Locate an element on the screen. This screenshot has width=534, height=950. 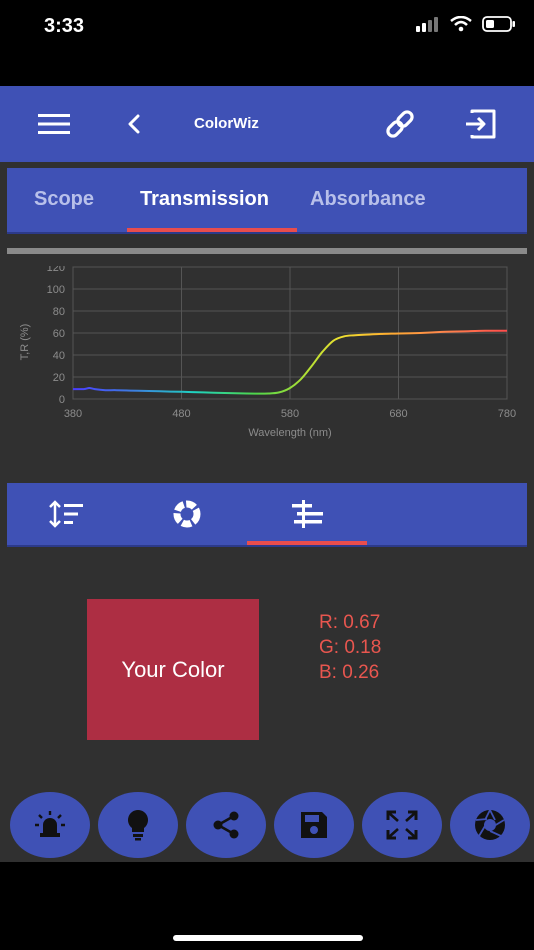
status-bar: 3:33 is located at coordinates (267, 28).